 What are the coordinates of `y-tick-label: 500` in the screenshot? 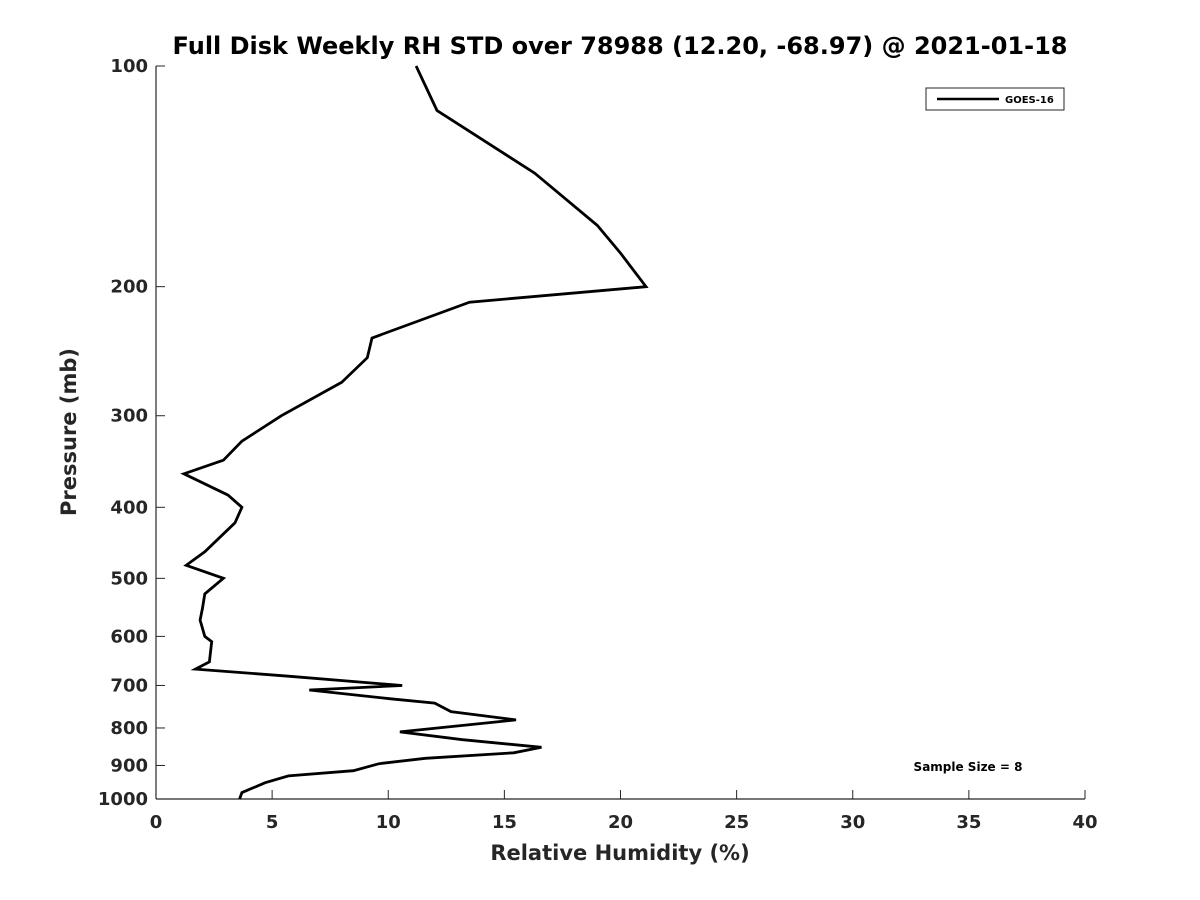 It's located at (129, 578).